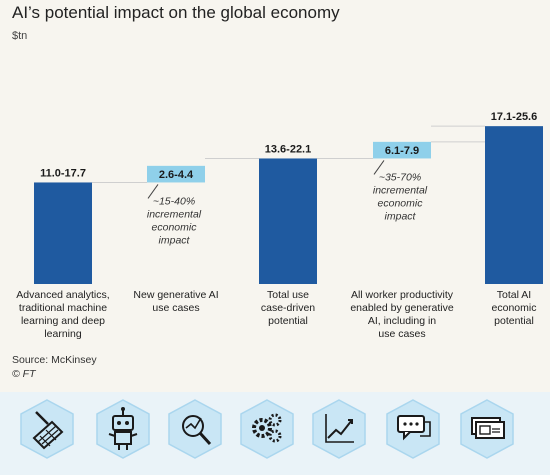 This screenshot has width=550, height=475. I want to click on annotation-1-line-4: impact, so click(175, 240).